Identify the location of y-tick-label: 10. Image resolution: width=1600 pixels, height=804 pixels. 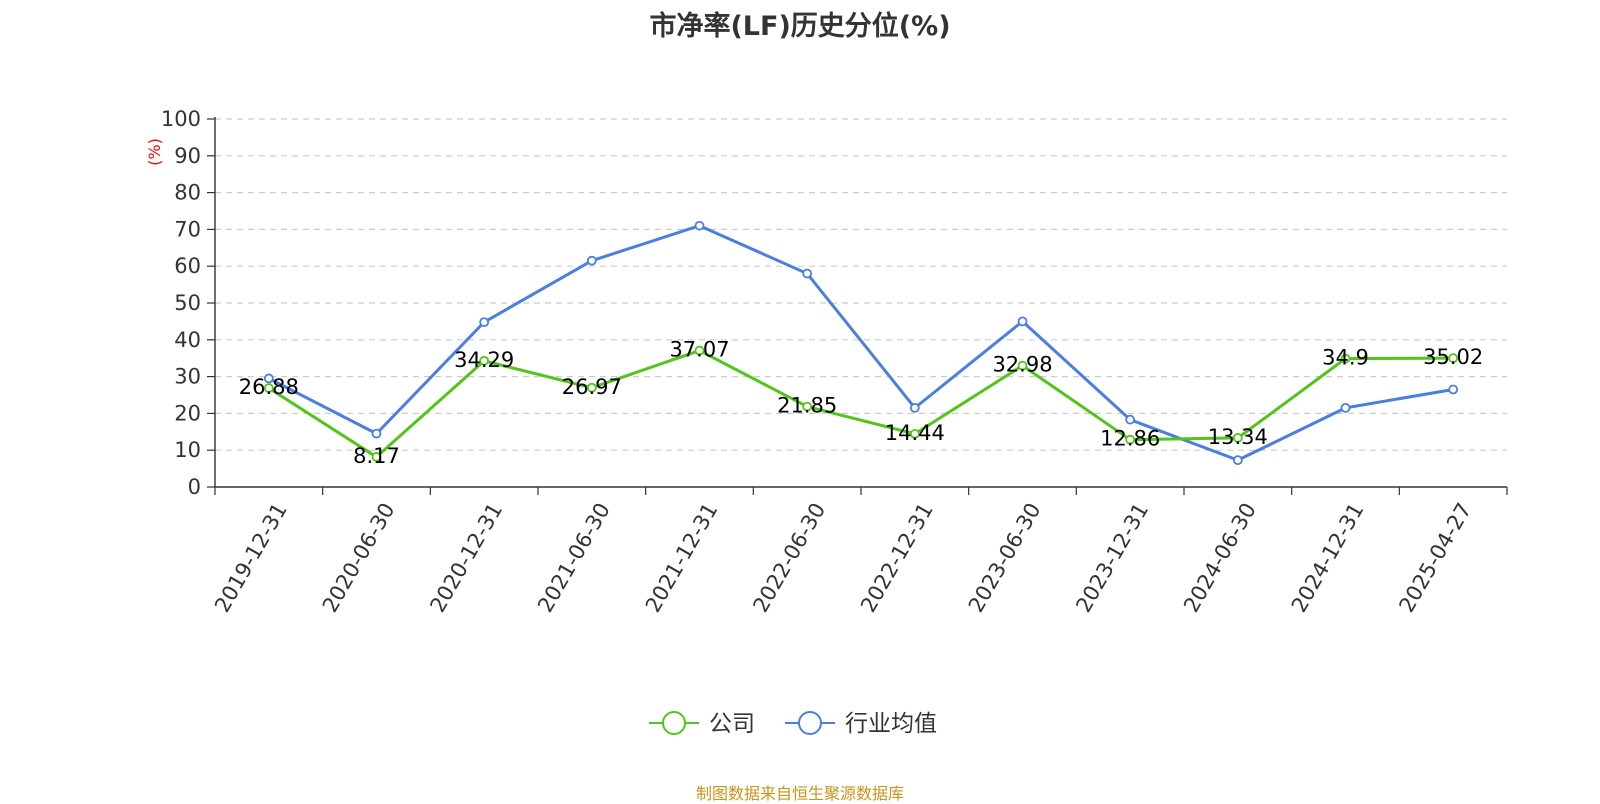
(187, 450).